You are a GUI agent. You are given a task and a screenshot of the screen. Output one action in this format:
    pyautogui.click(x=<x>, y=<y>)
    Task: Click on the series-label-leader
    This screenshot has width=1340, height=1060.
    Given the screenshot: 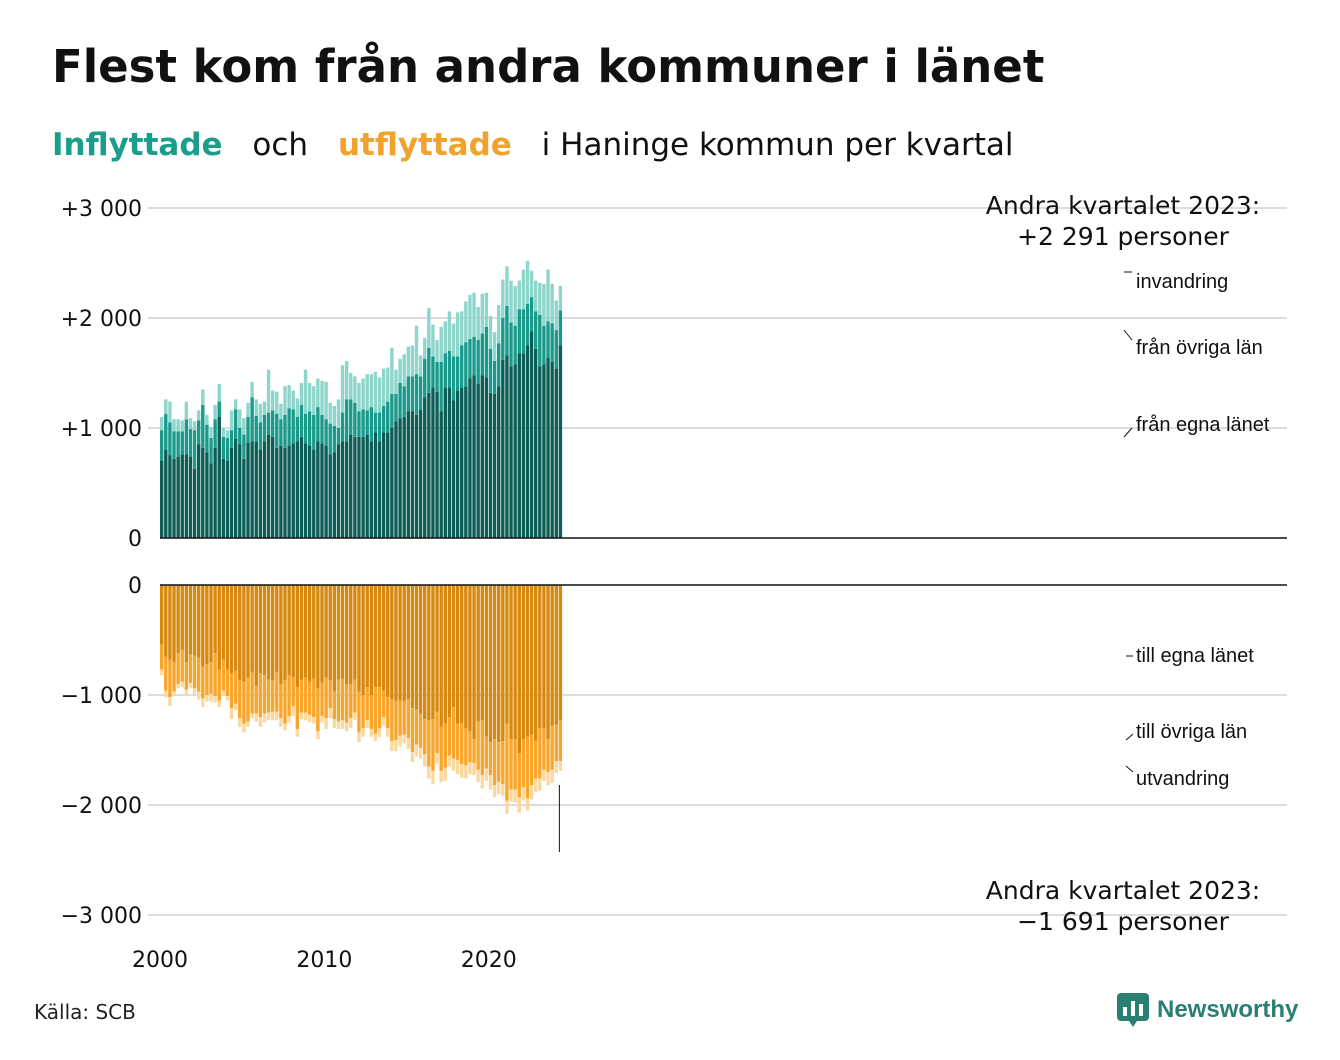 What is the action you would take?
    pyautogui.click(x=1128, y=432)
    